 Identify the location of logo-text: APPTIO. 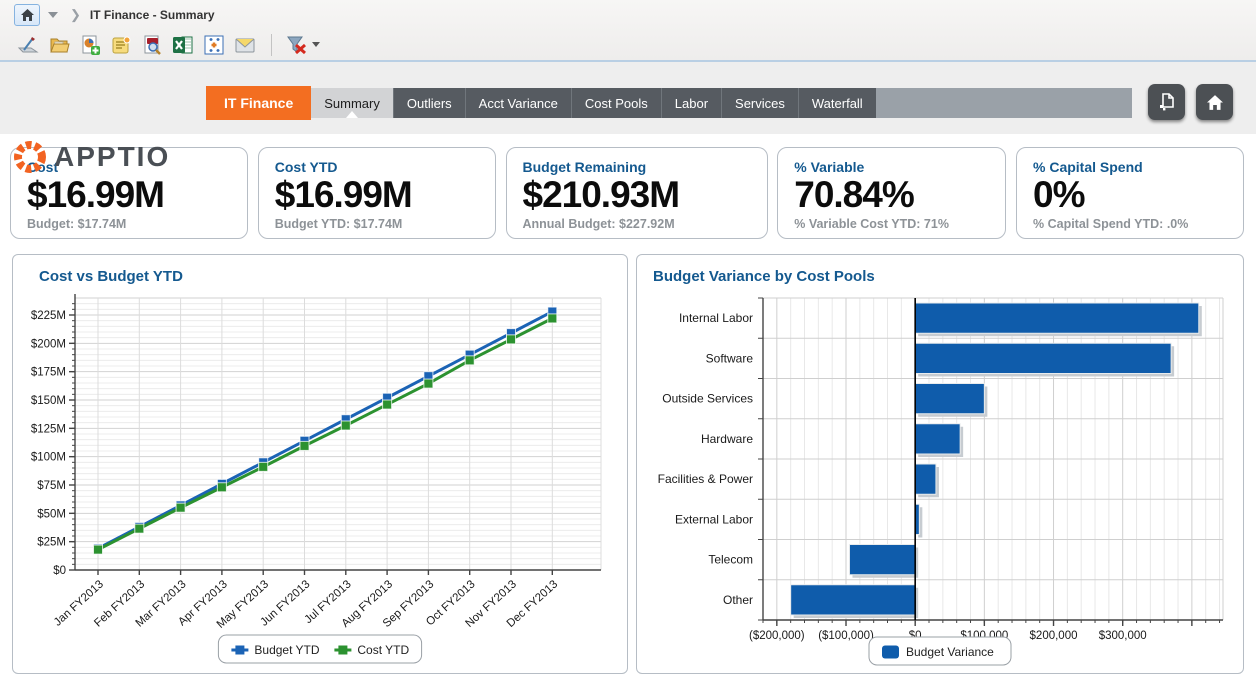
(112, 156).